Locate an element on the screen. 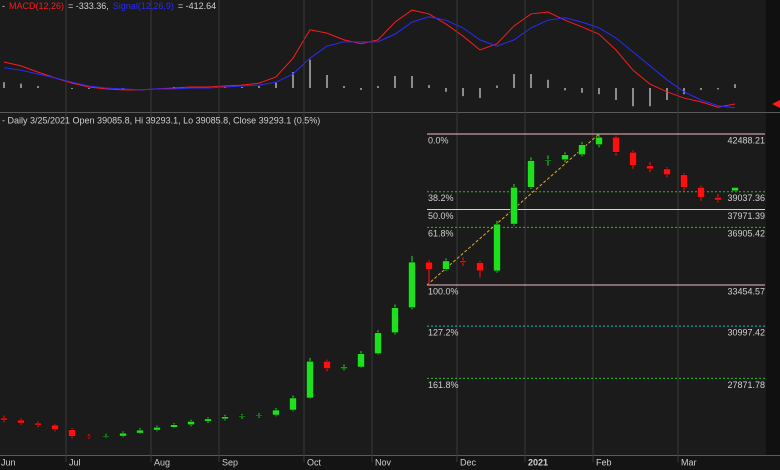 This screenshot has height=470, width=780. legend-name: MACD(12,26) is located at coordinates (36, 6).